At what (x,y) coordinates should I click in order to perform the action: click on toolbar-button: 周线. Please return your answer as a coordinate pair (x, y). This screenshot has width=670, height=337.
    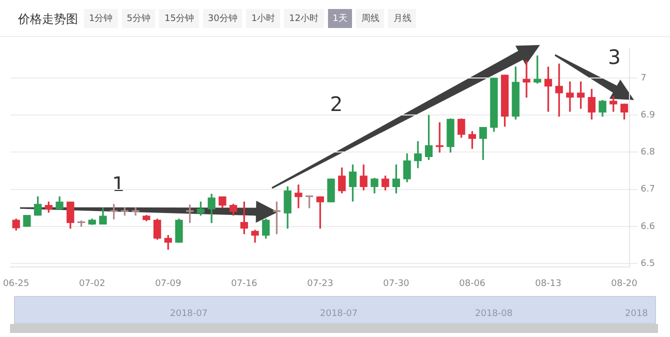
    Looking at the image, I should click on (370, 18).